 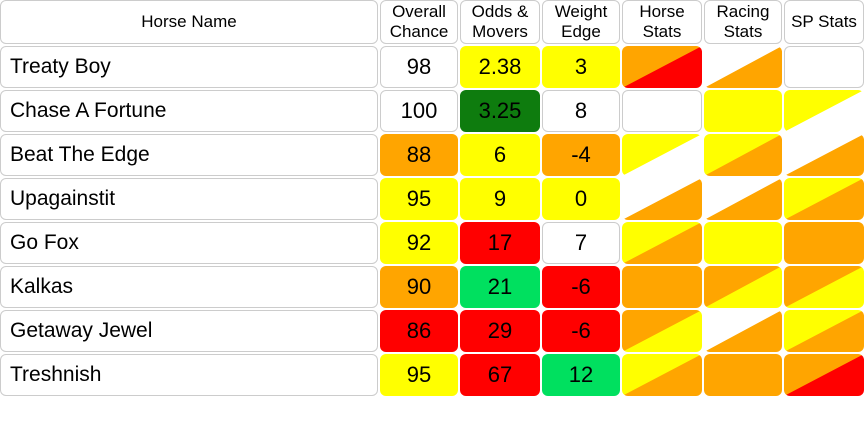 What do you see at coordinates (824, 22) in the screenshot?
I see `header-sp-stats: SP Stats` at bounding box center [824, 22].